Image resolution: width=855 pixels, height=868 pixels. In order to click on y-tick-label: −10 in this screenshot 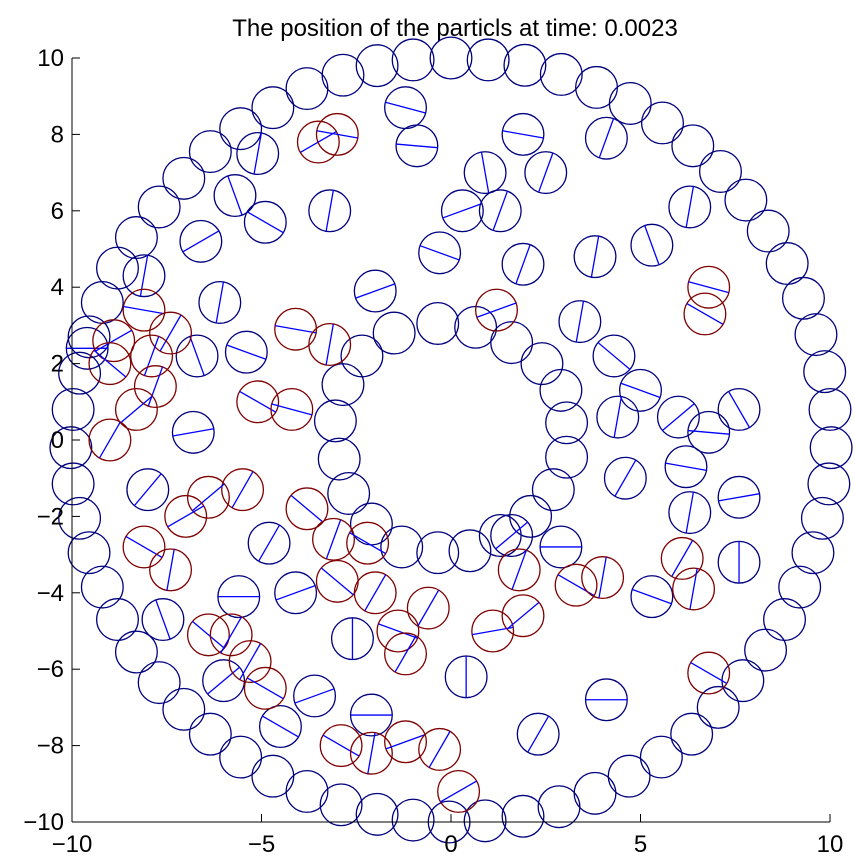, I will do `click(43, 822)`.